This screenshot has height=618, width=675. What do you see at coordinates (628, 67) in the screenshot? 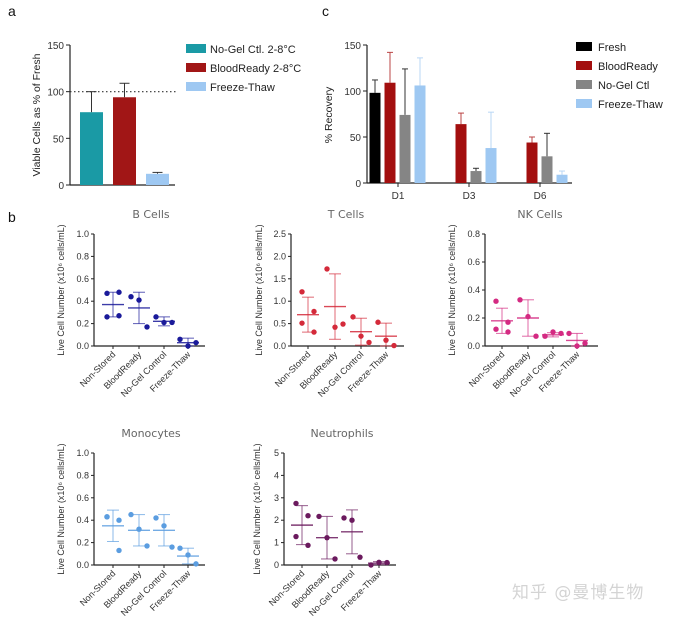
I see `legend-label: BloodReady` at bounding box center [628, 67].